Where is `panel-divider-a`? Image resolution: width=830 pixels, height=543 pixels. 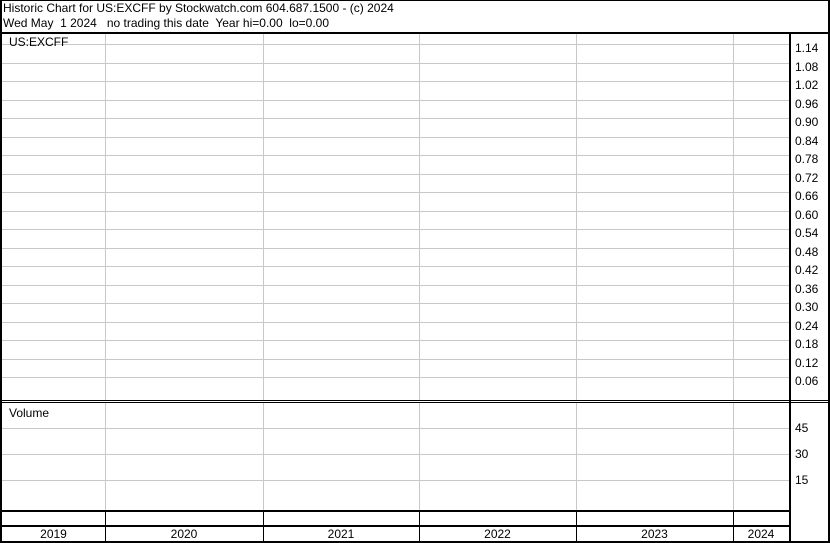
panel-divider-a is located at coordinates (415, 400).